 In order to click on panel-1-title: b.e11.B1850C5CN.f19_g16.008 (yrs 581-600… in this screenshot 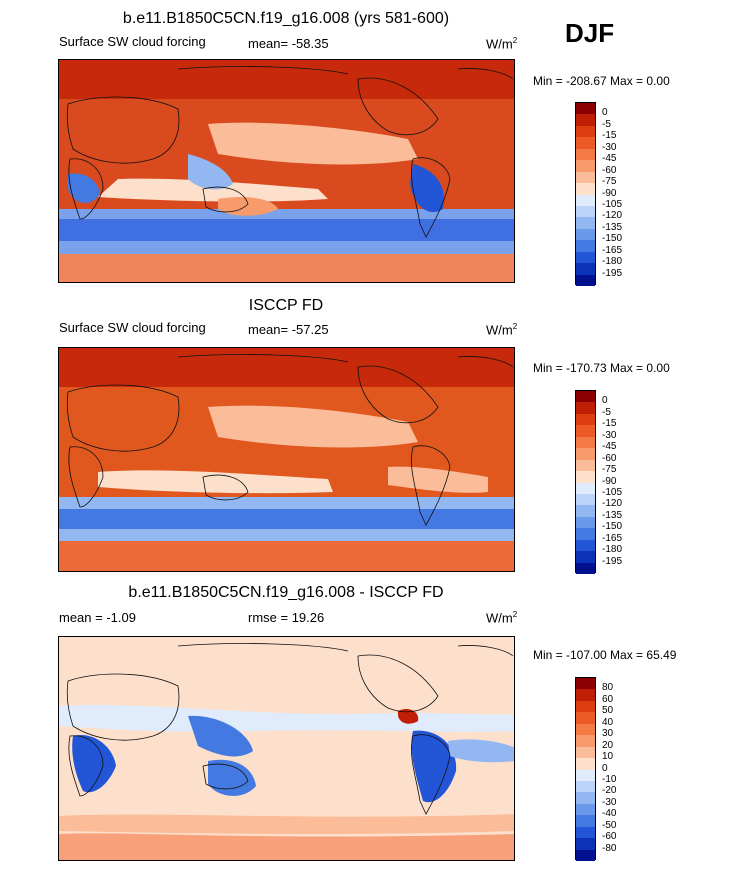, I will do `click(286, 18)`.